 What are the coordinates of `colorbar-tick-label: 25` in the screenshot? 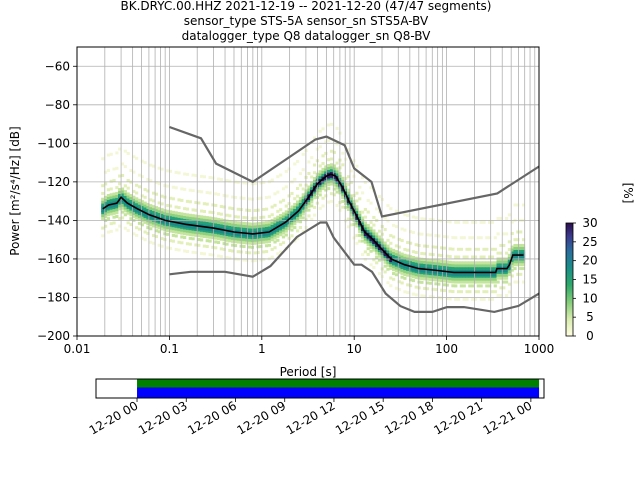 It's located at (589, 242).